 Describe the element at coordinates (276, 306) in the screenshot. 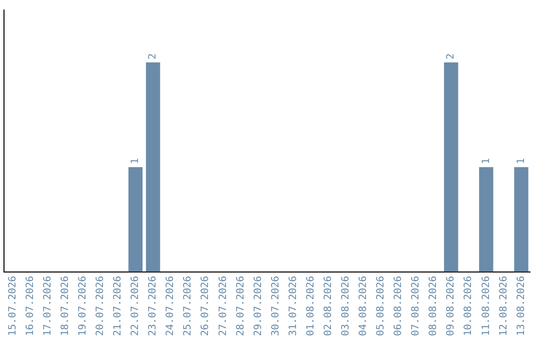

I see `x-tick-label: 30.07.2026` at that location.